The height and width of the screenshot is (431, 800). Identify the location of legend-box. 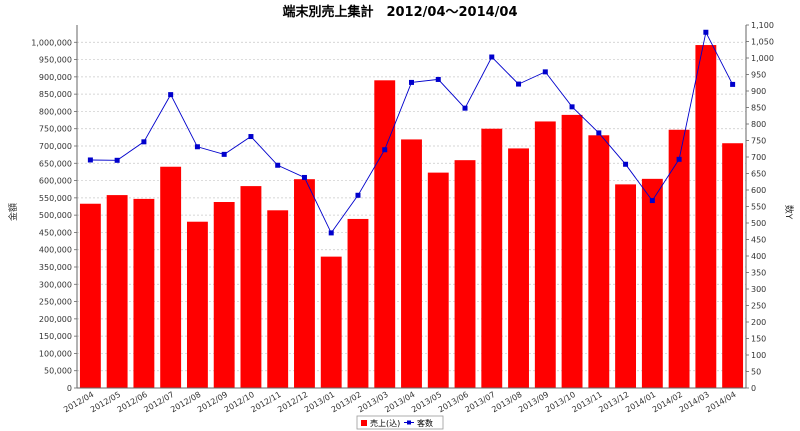
(400, 422).